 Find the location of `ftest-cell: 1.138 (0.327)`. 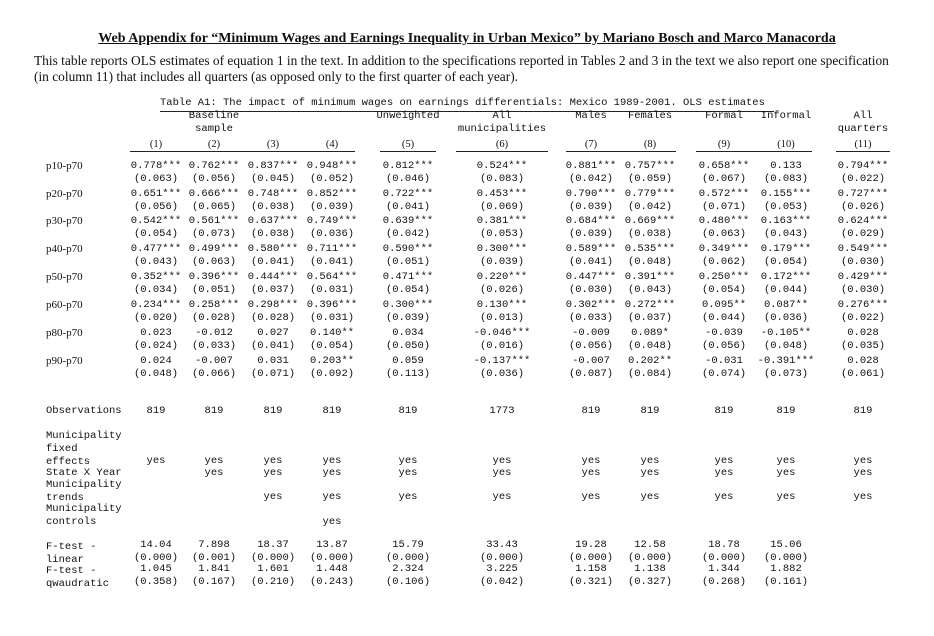

ftest-cell: 1.138 (0.327) is located at coordinates (650, 576).